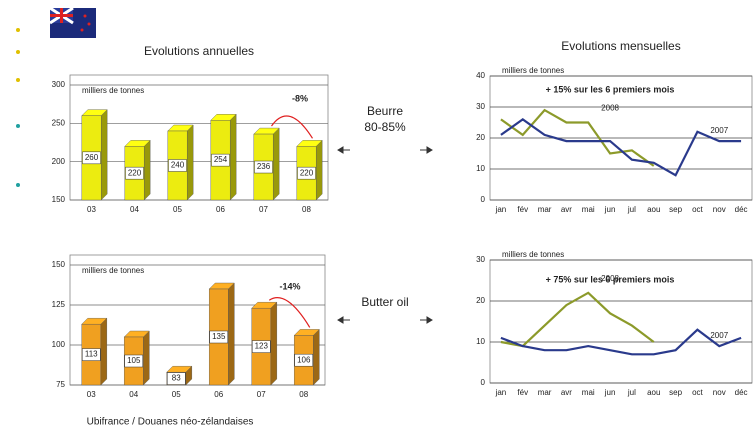 The image size is (756, 432). Describe the element at coordinates (480, 75) in the screenshot. I see `y-tick-label: 40` at that location.